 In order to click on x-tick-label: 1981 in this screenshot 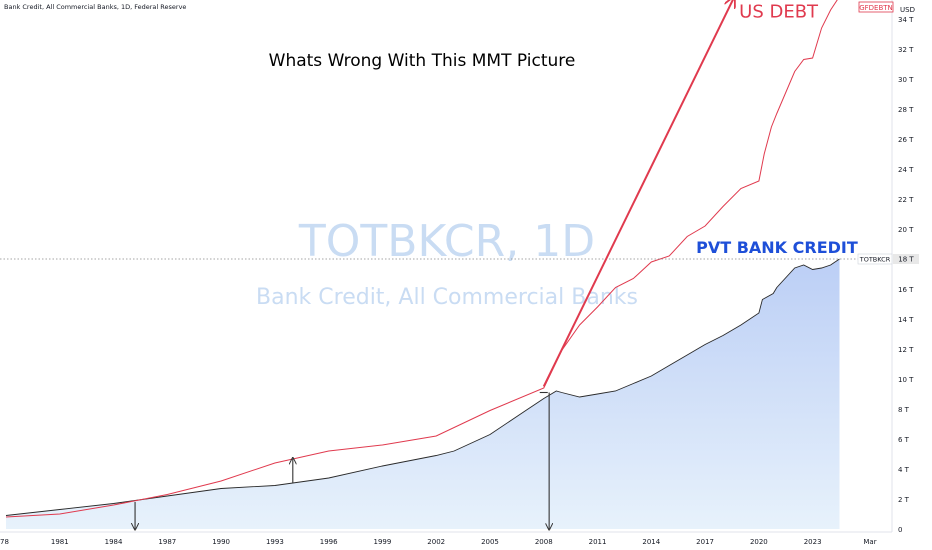, I will do `click(60, 542)`.